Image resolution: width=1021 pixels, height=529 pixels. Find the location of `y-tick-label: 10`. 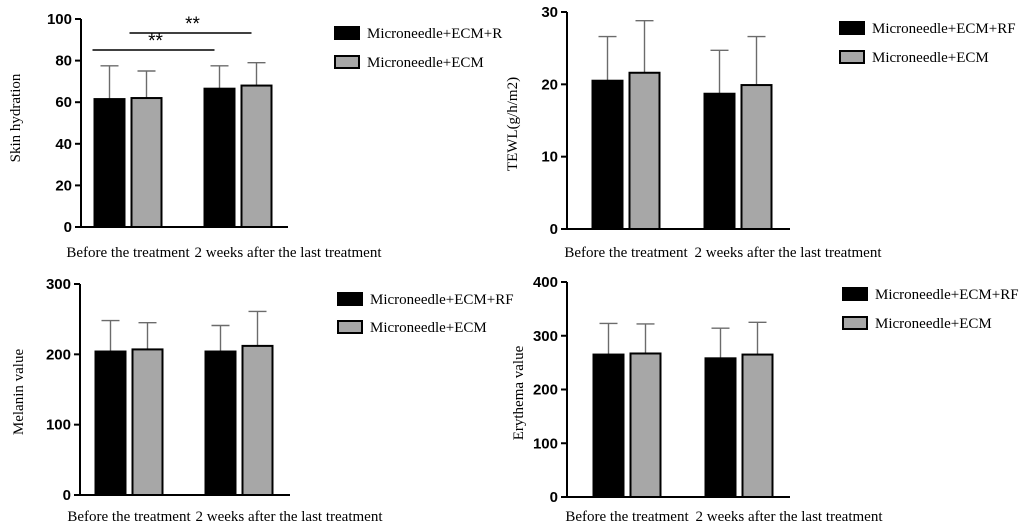

y-tick-label: 10 is located at coordinates (549, 157).